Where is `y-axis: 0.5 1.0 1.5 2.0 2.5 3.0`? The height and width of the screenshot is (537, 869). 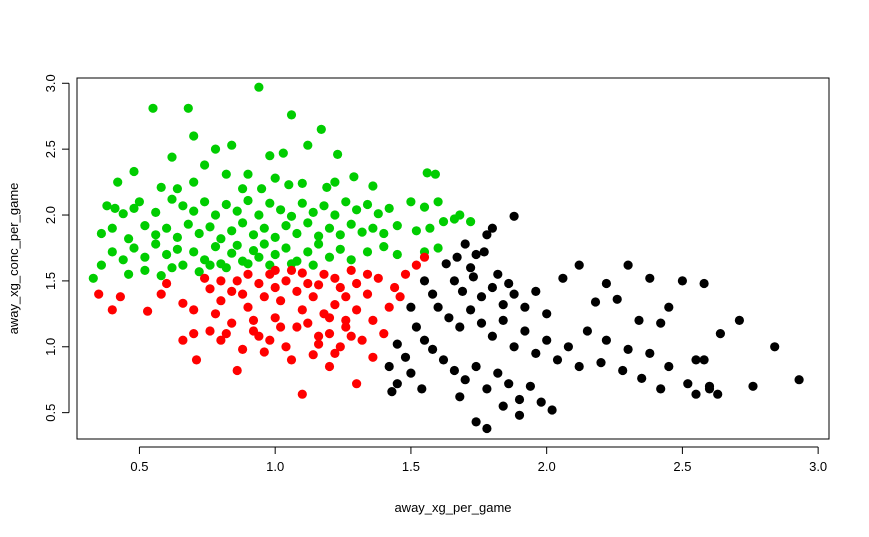 y-axis: 0.5 1.0 1.5 2.0 2.5 3.0 is located at coordinates (56, 248).